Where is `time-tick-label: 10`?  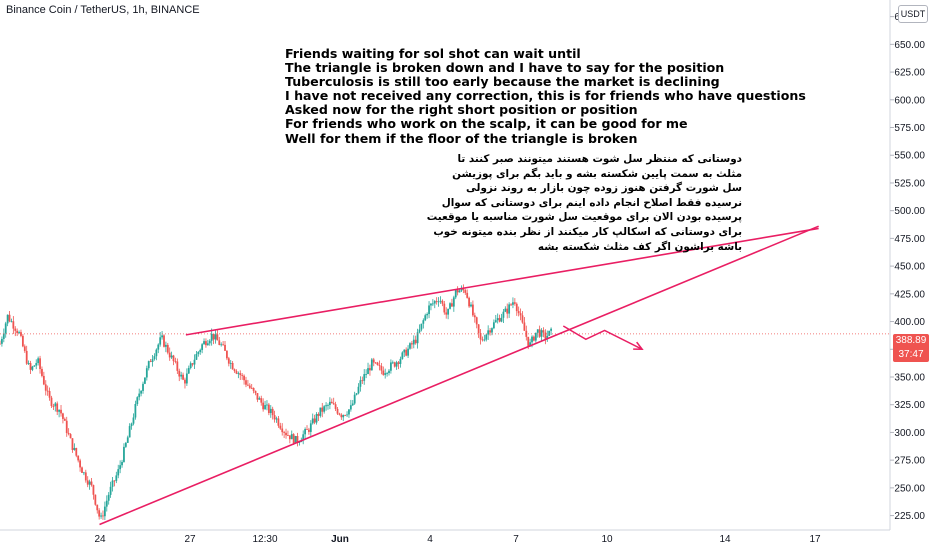 time-tick-label: 10 is located at coordinates (607, 539).